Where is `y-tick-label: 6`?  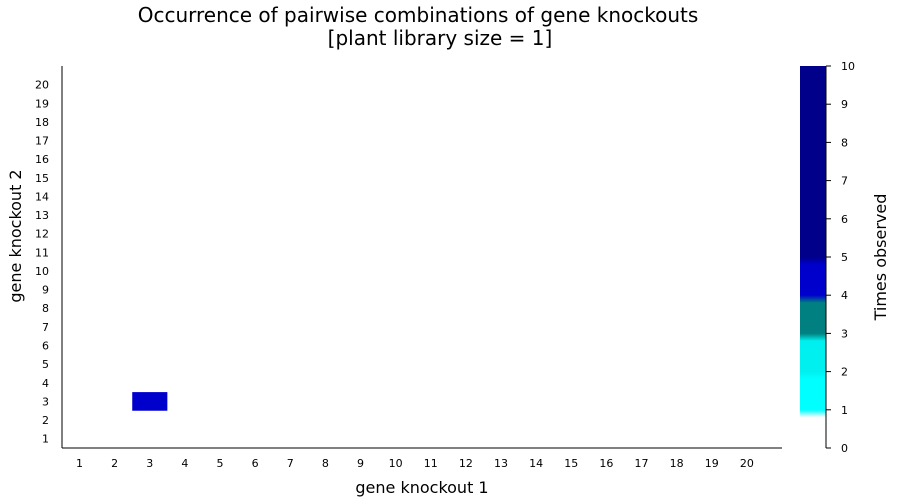 y-tick-label: 6 is located at coordinates (45, 346).